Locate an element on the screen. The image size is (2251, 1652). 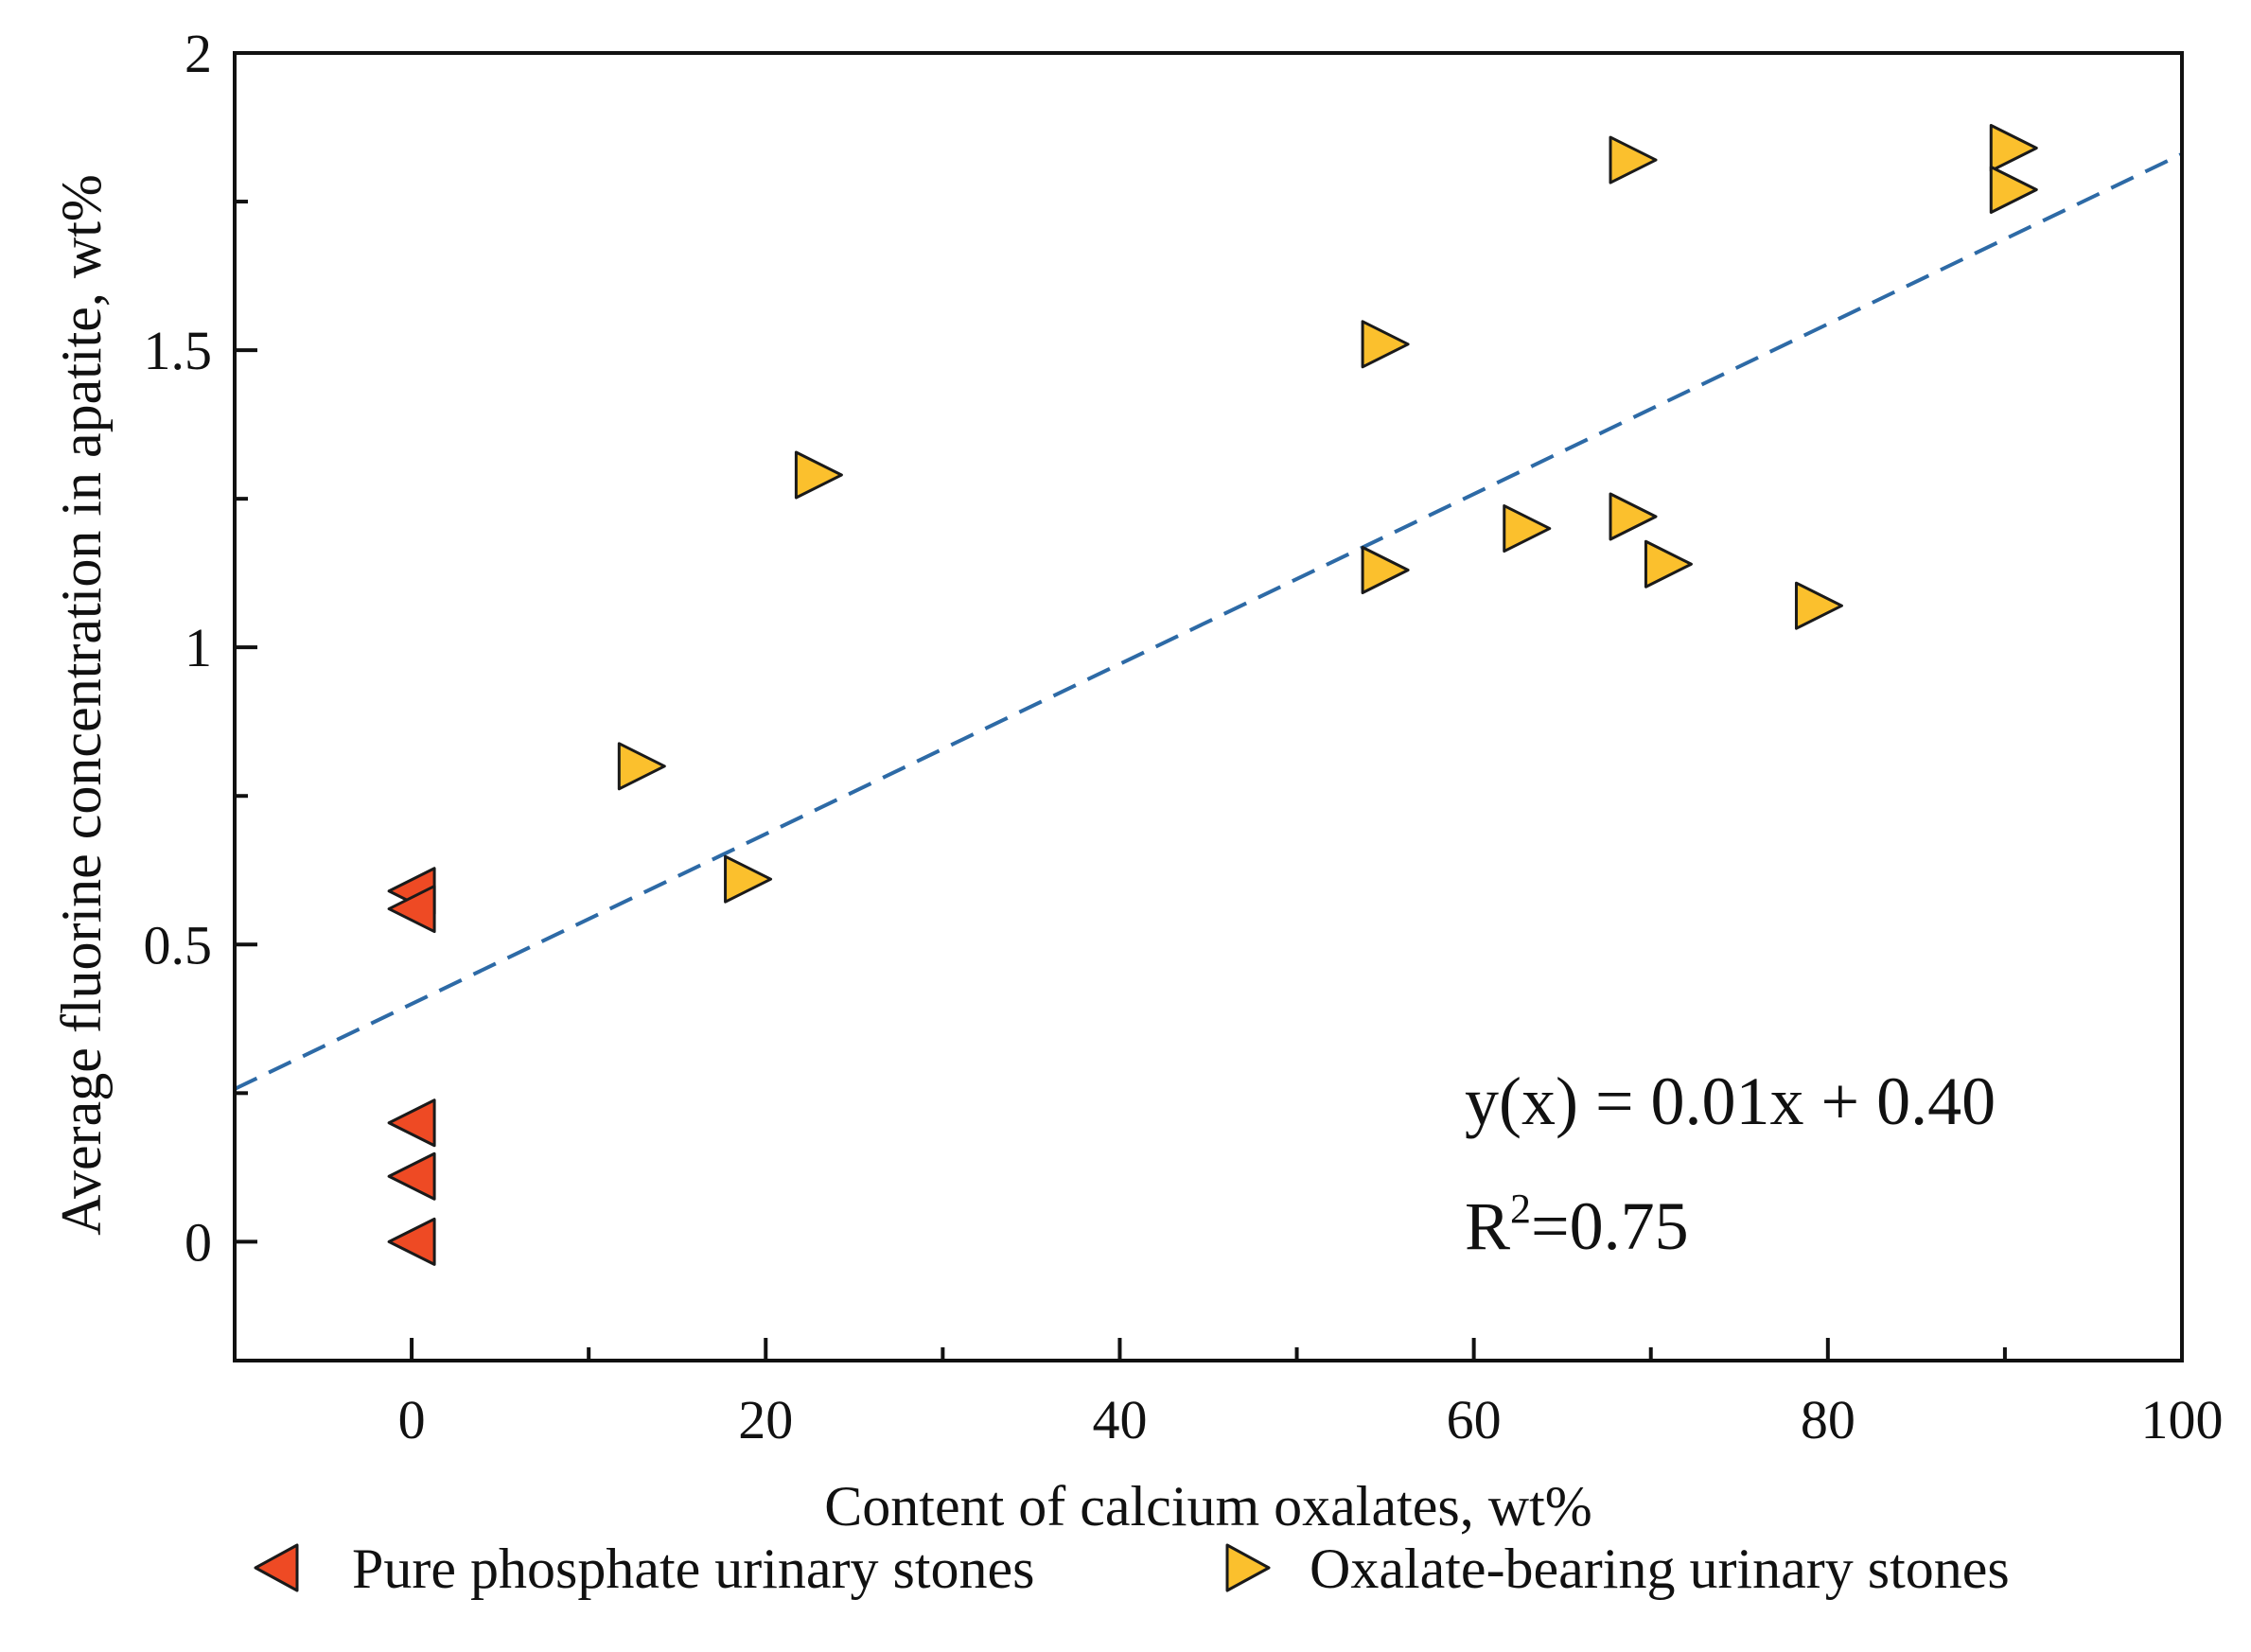
r-squared-prefix: R is located at coordinates (1488, 1226).